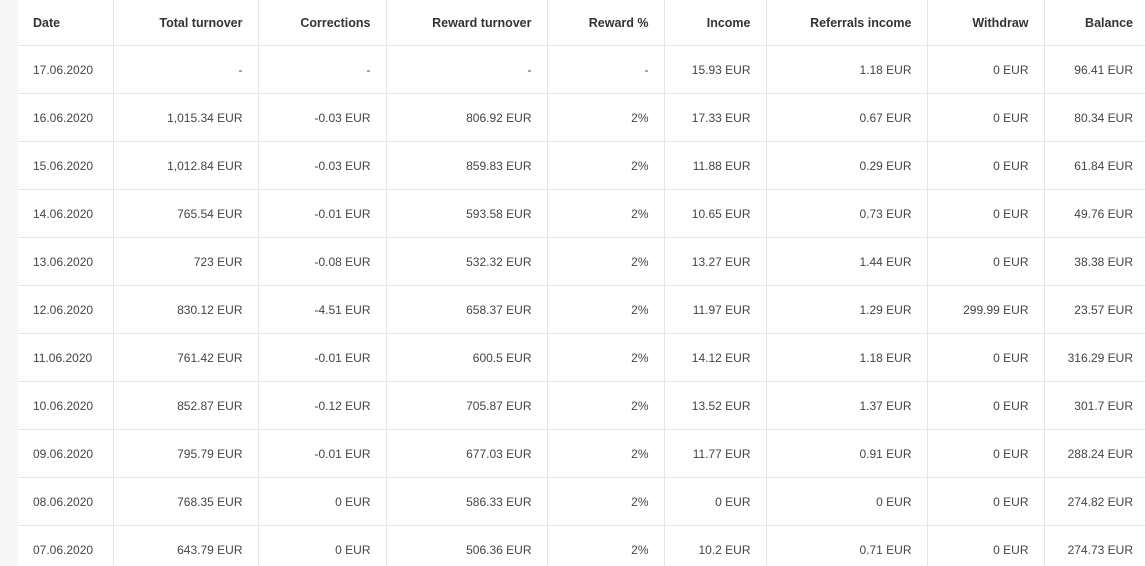 Image resolution: width=1145 pixels, height=566 pixels. What do you see at coordinates (1094, 545) in the screenshot?
I see `cell-balance: 274.73 EUR` at bounding box center [1094, 545].